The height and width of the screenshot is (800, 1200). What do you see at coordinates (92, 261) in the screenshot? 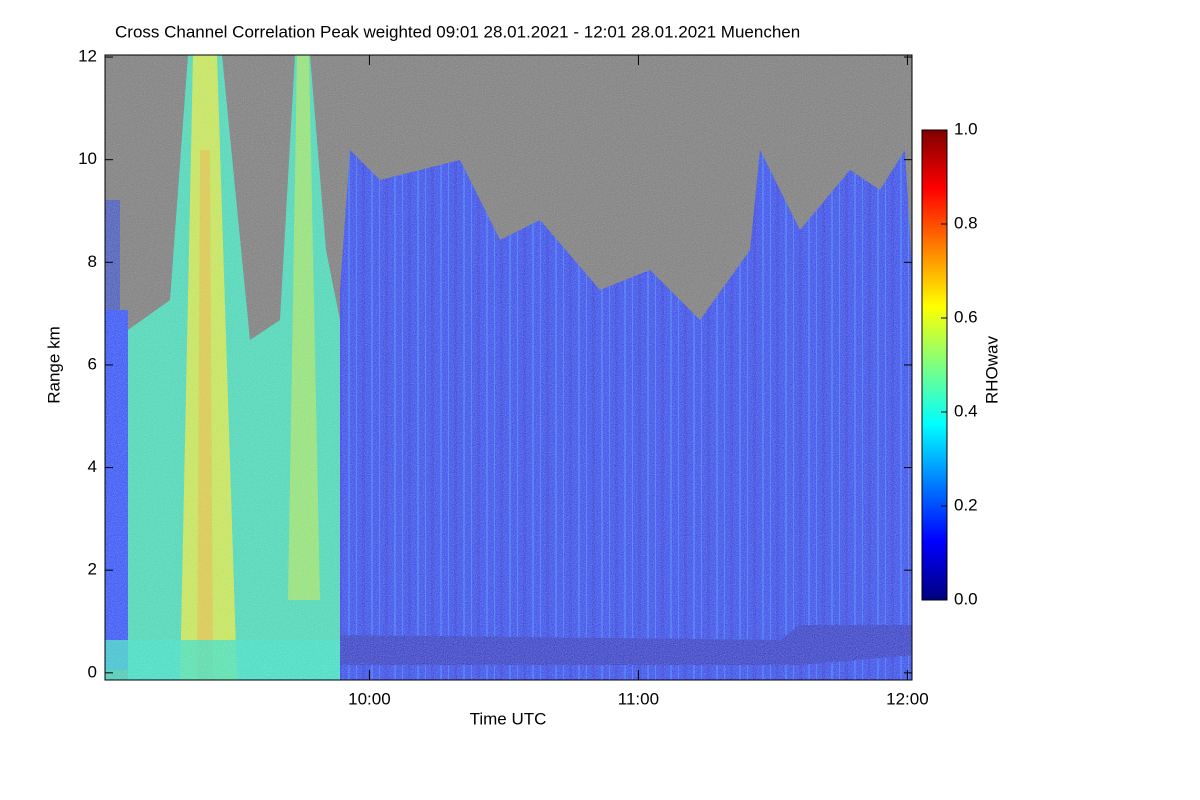
I see `y-tick-label: 8` at bounding box center [92, 261].